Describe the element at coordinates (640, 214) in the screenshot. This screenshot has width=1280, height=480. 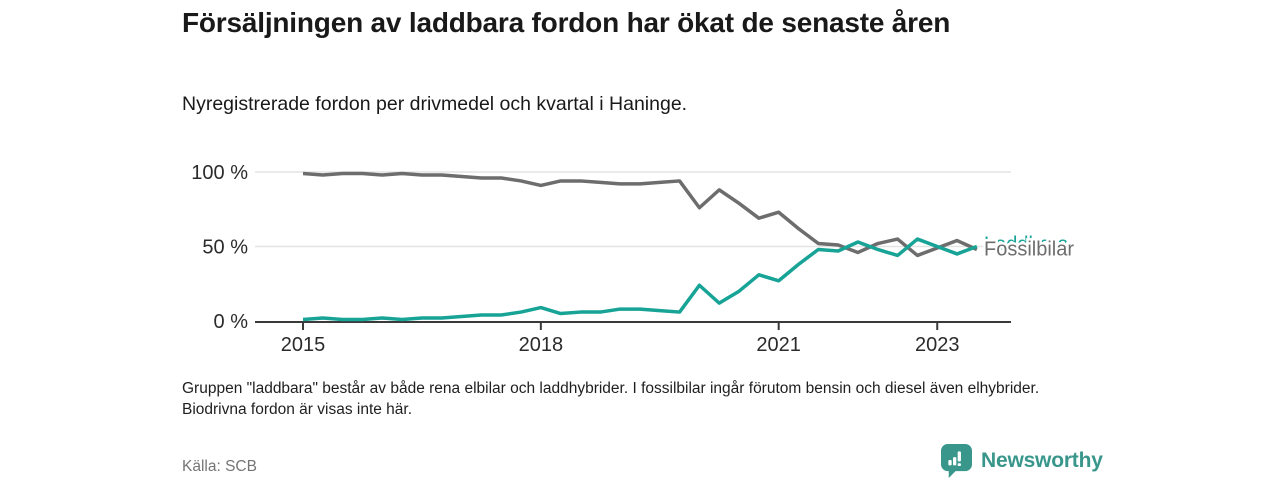
I see `series-line-fossilbilar` at that location.